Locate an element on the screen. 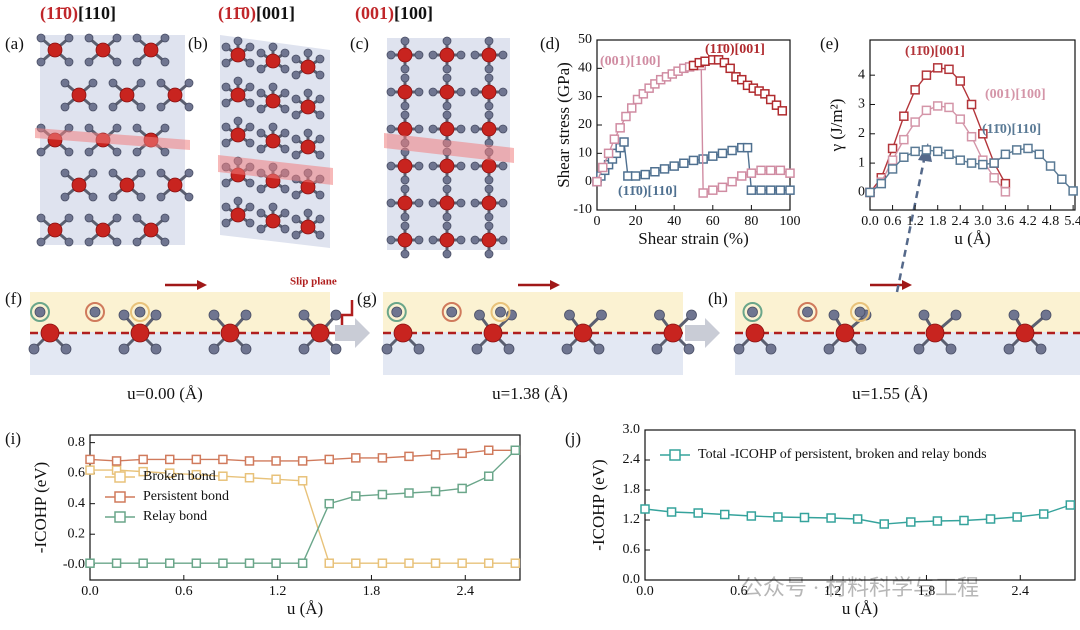  y-tick-label: 10 is located at coordinates (585, 153).